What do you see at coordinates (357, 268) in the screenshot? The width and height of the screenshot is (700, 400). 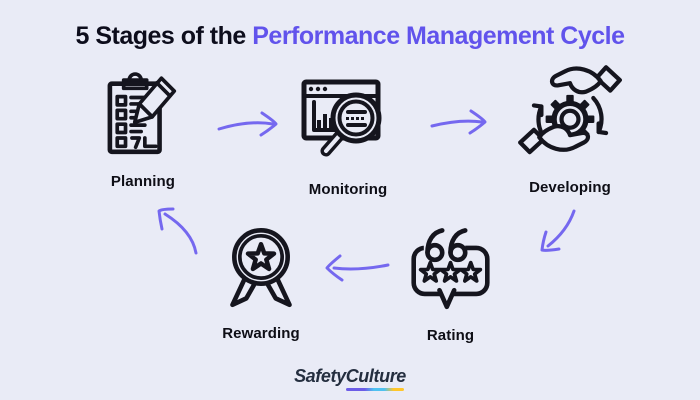 I see `arrow-rating-to-rewarding-icon` at bounding box center [357, 268].